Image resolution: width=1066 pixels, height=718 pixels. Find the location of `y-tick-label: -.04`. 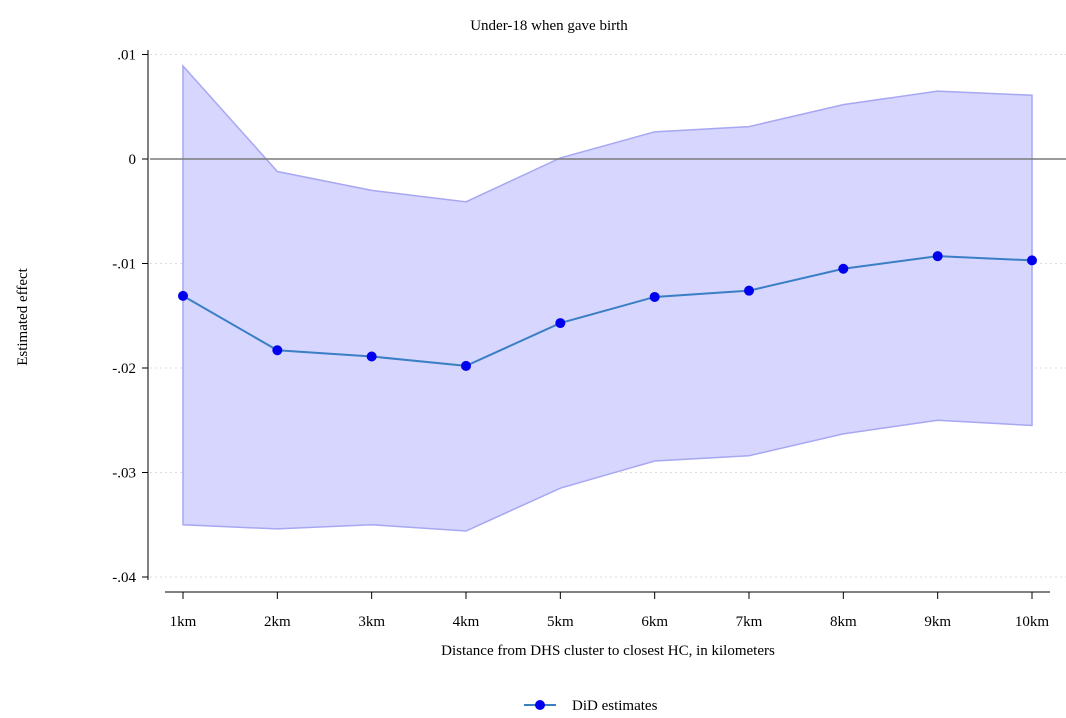

y-tick-label: -.04 is located at coordinates (124, 578).